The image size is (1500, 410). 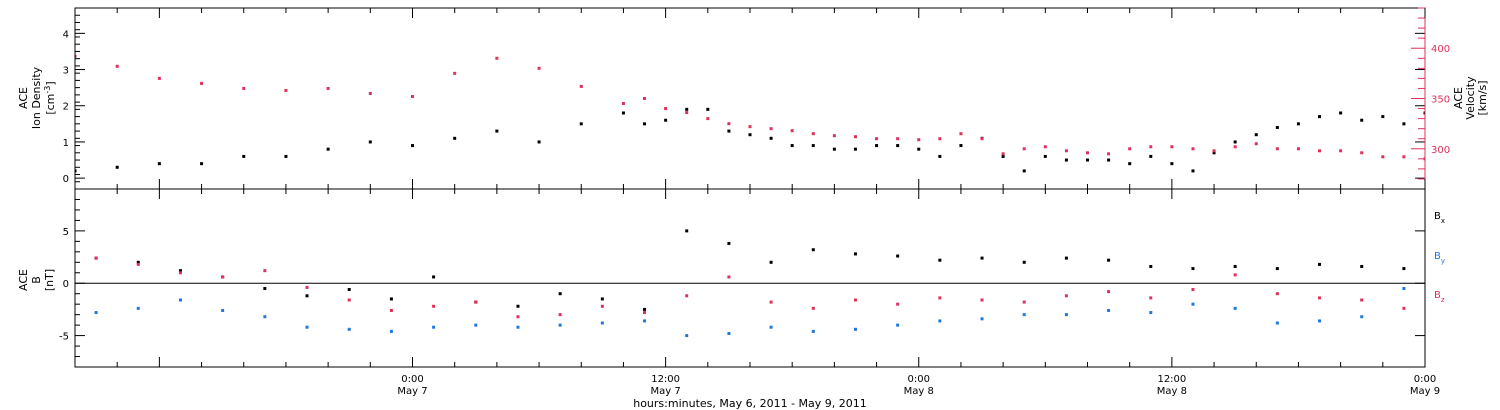 I want to click on legend-bz: Bz, so click(x=1439, y=297).